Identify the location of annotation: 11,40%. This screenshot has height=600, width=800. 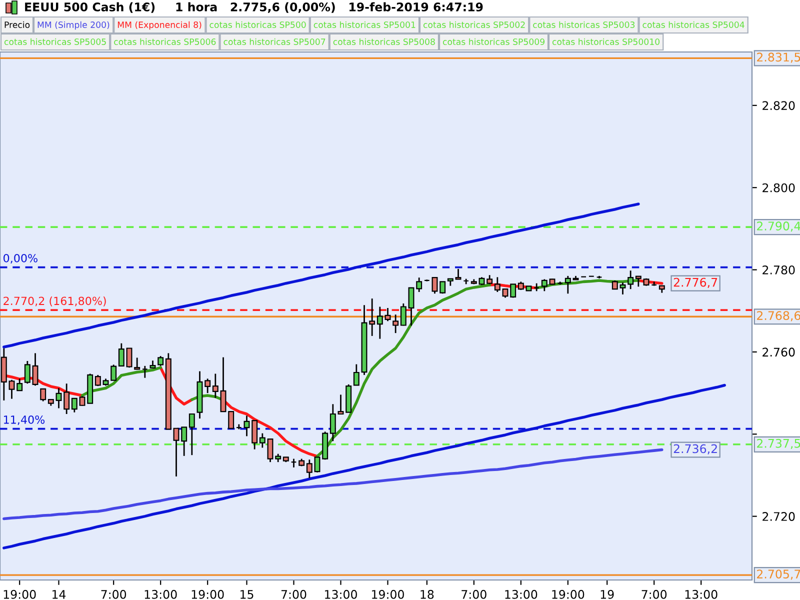
(24, 420).